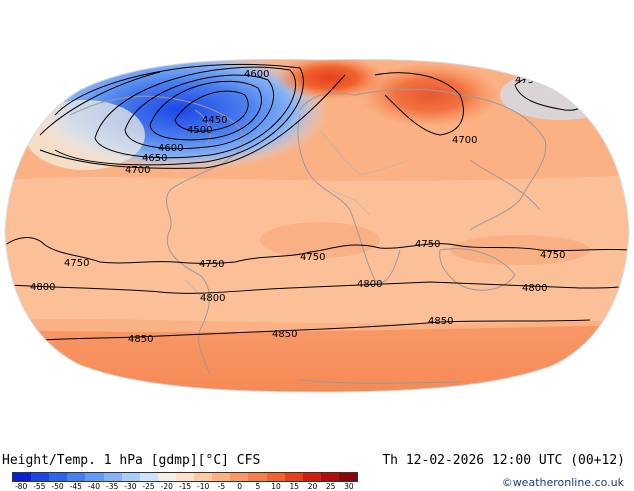 The image size is (634, 491). Describe the element at coordinates (154, 158) in the screenshot. I see `contour-label: 4650` at that location.